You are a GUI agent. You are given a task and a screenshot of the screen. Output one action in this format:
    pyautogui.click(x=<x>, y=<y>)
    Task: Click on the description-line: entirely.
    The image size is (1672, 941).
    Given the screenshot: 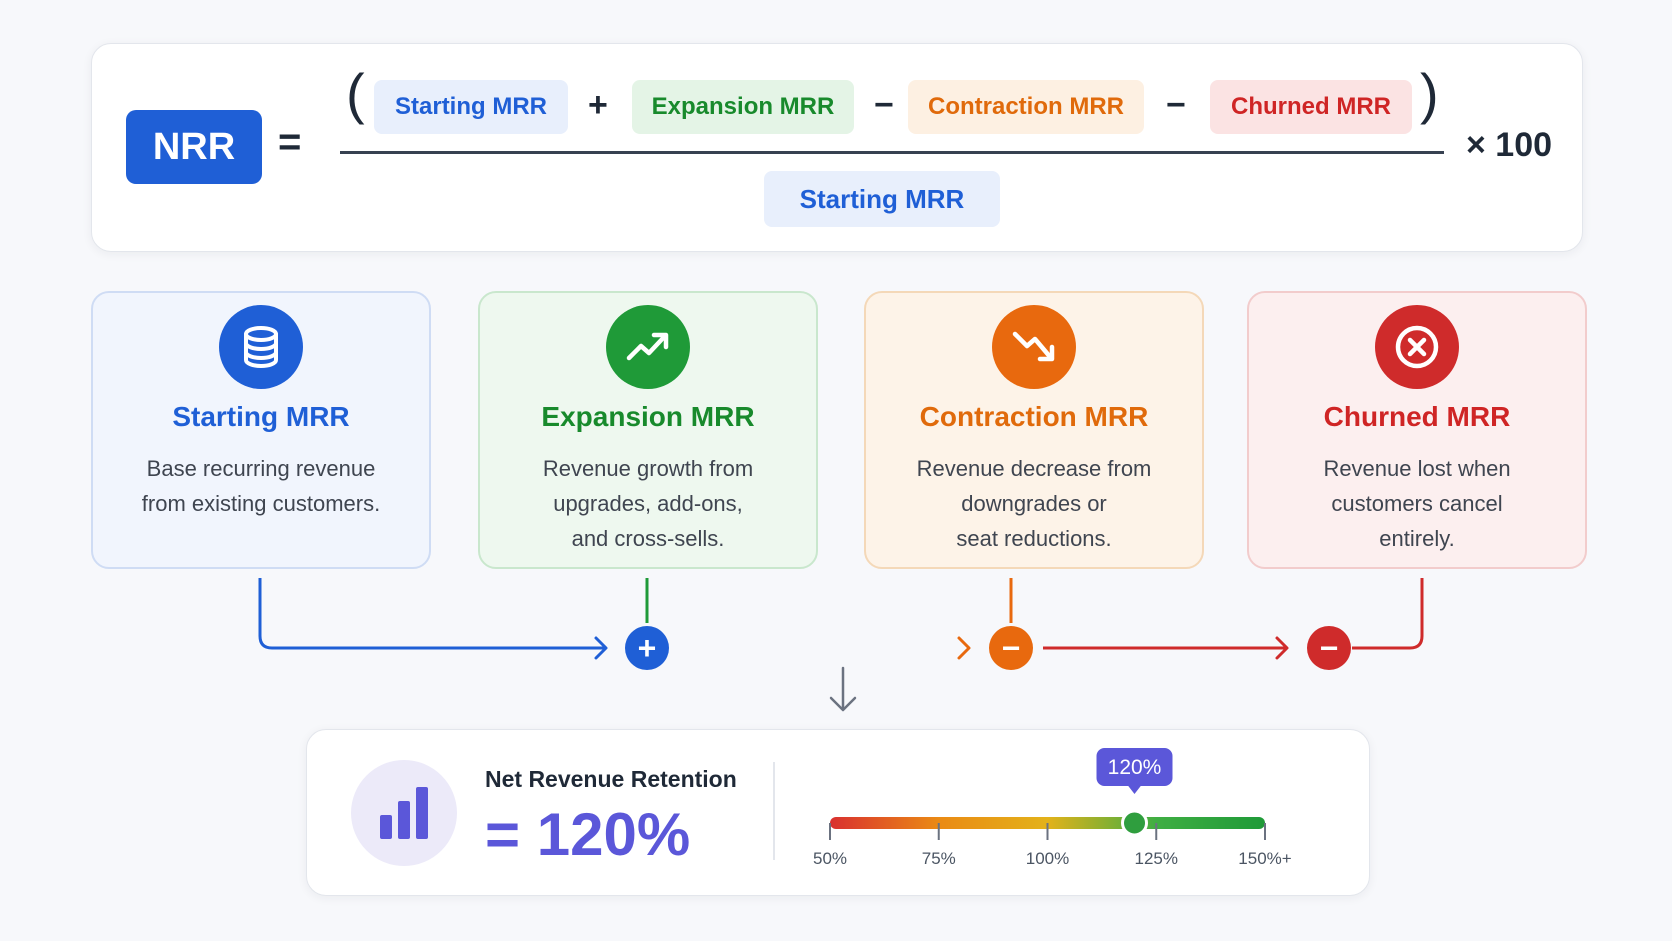 What is the action you would take?
    pyautogui.click(x=1417, y=538)
    